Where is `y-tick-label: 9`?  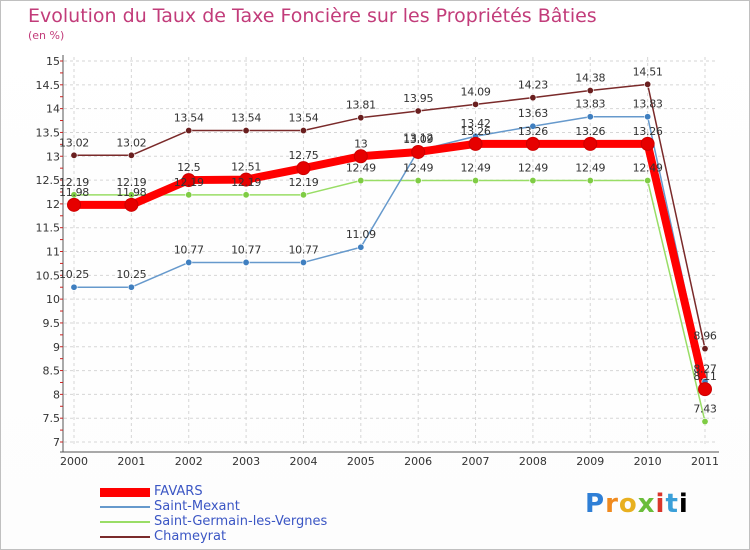 y-tick-label: 9 is located at coordinates (56, 347).